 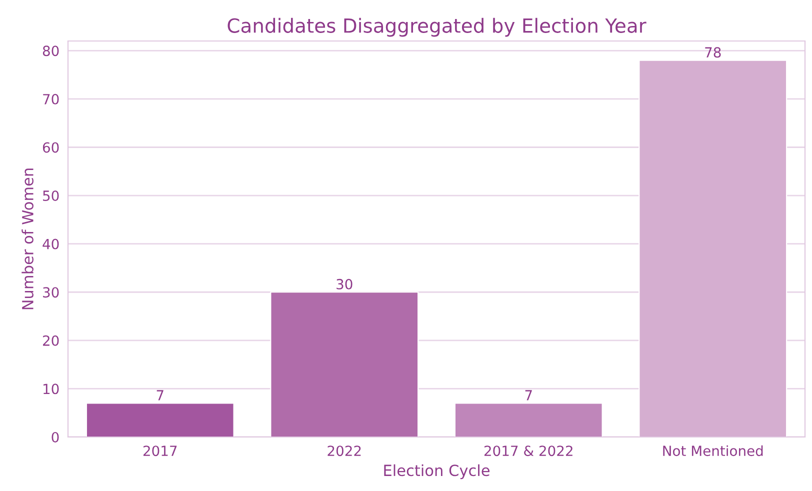 I want to click on y-tick-label: 60, so click(x=50, y=147).